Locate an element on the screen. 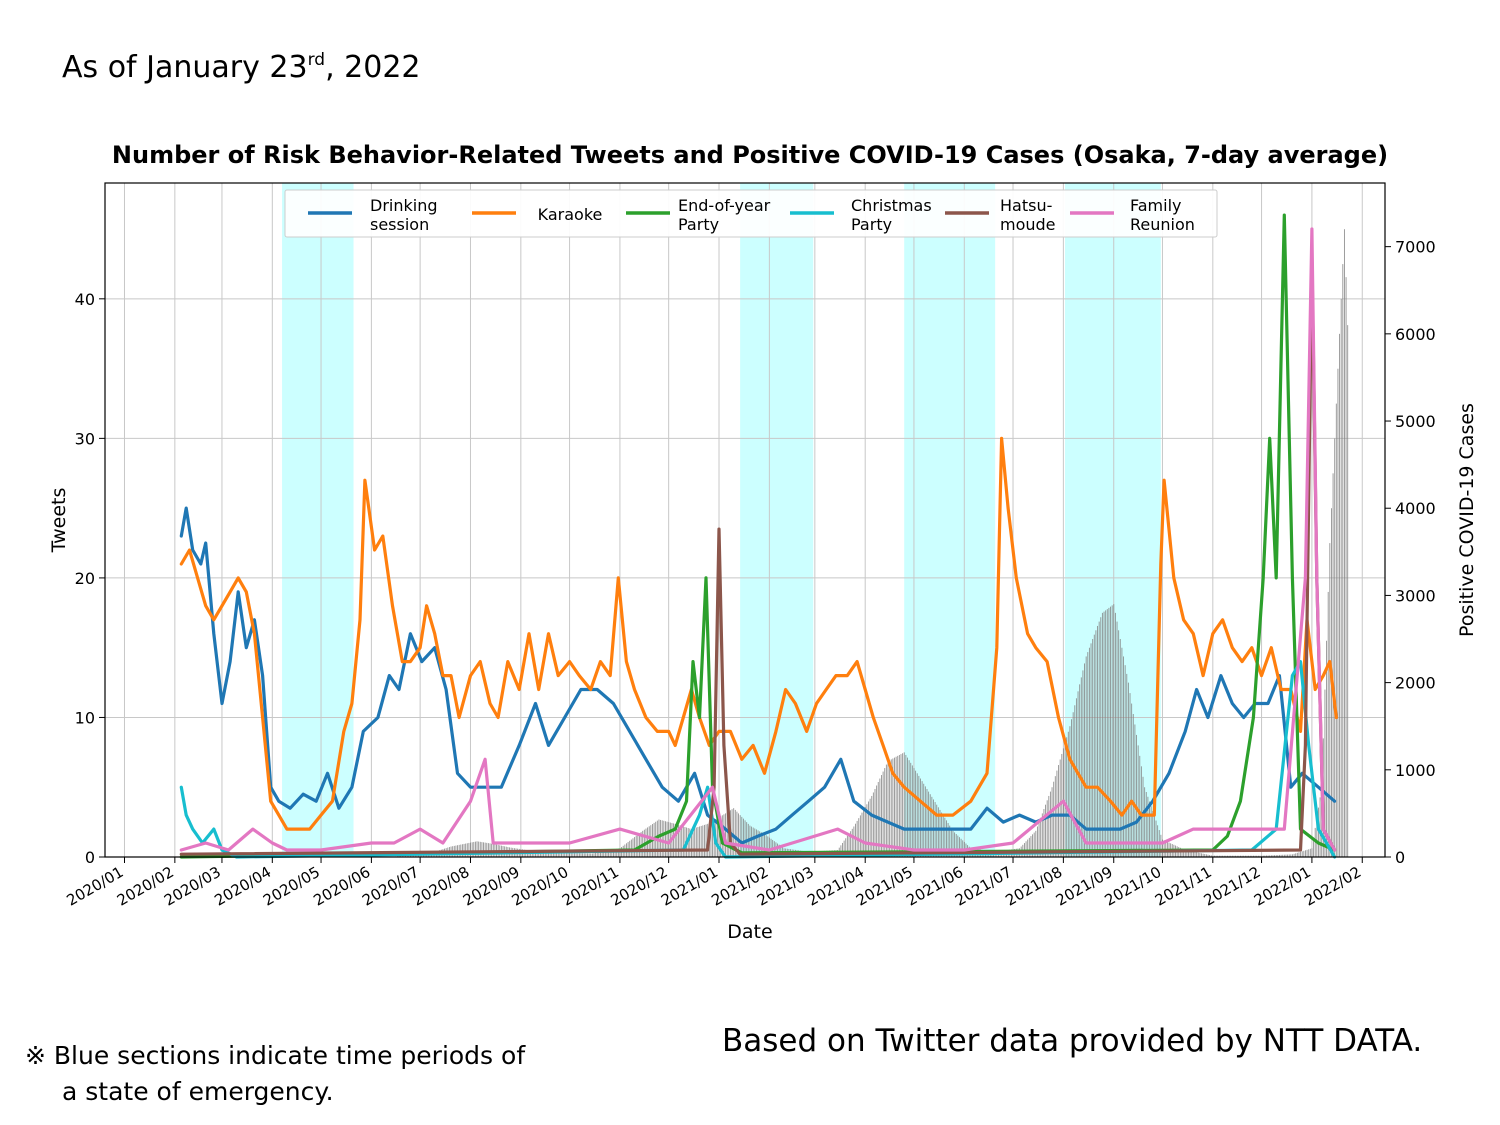 Image resolution: width=1500 pixels, height=1125 pixels. y-axis-label: Tweets is located at coordinates (59, 521).